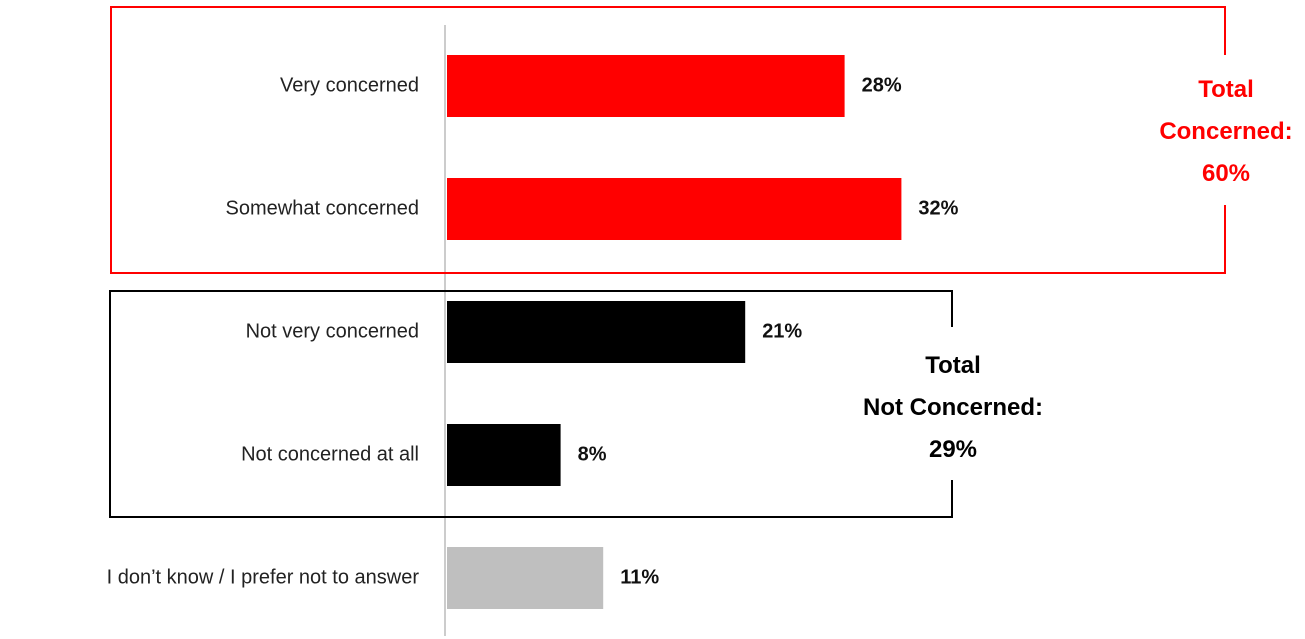  I want to click on group-concerned-line-3: 60%, so click(1226, 173).